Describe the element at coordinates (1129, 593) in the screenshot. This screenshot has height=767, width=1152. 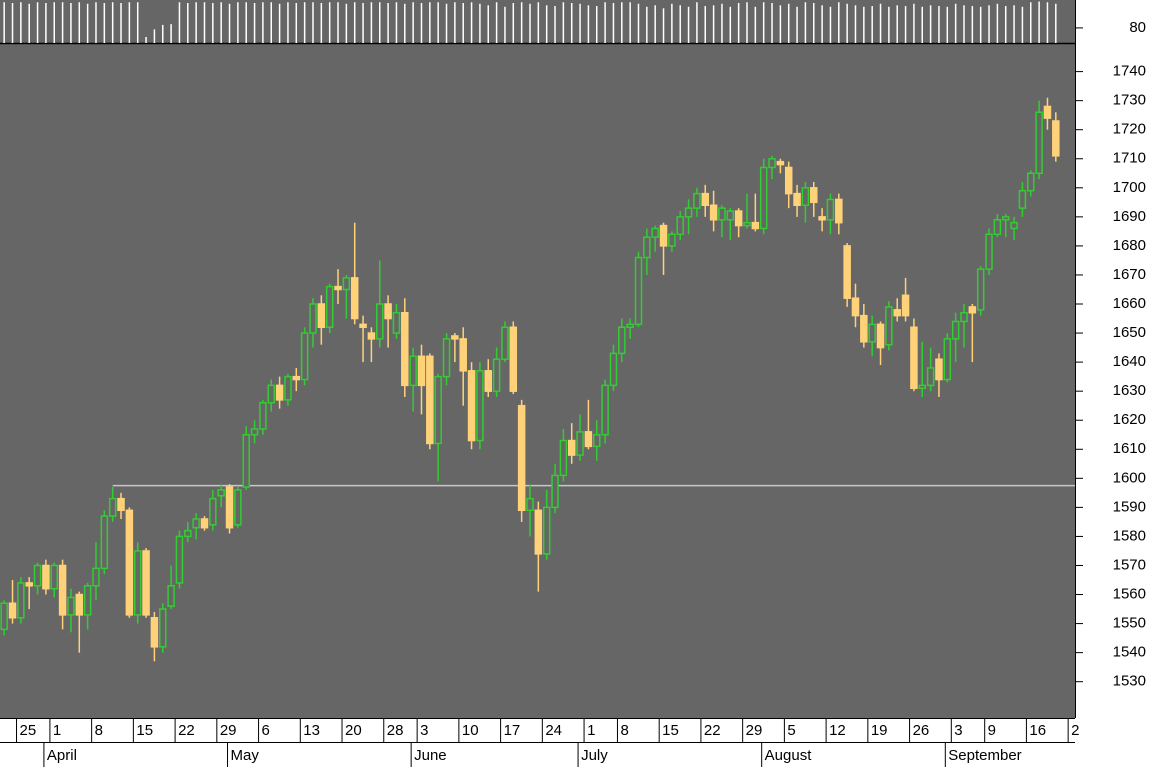
I see `y-tick-label: 1560` at that location.